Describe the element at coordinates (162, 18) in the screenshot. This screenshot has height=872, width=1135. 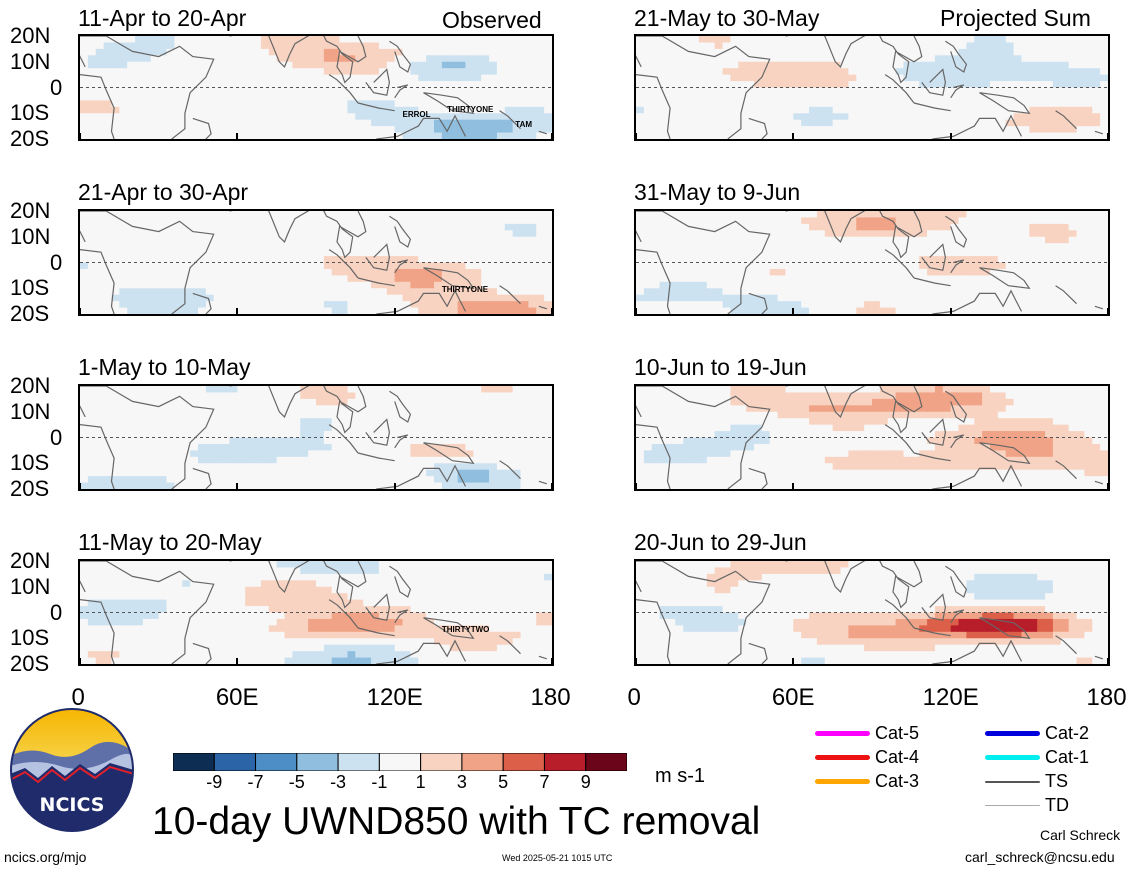
I see `panel-title-1: 11-Apr to 20-Apr` at that location.